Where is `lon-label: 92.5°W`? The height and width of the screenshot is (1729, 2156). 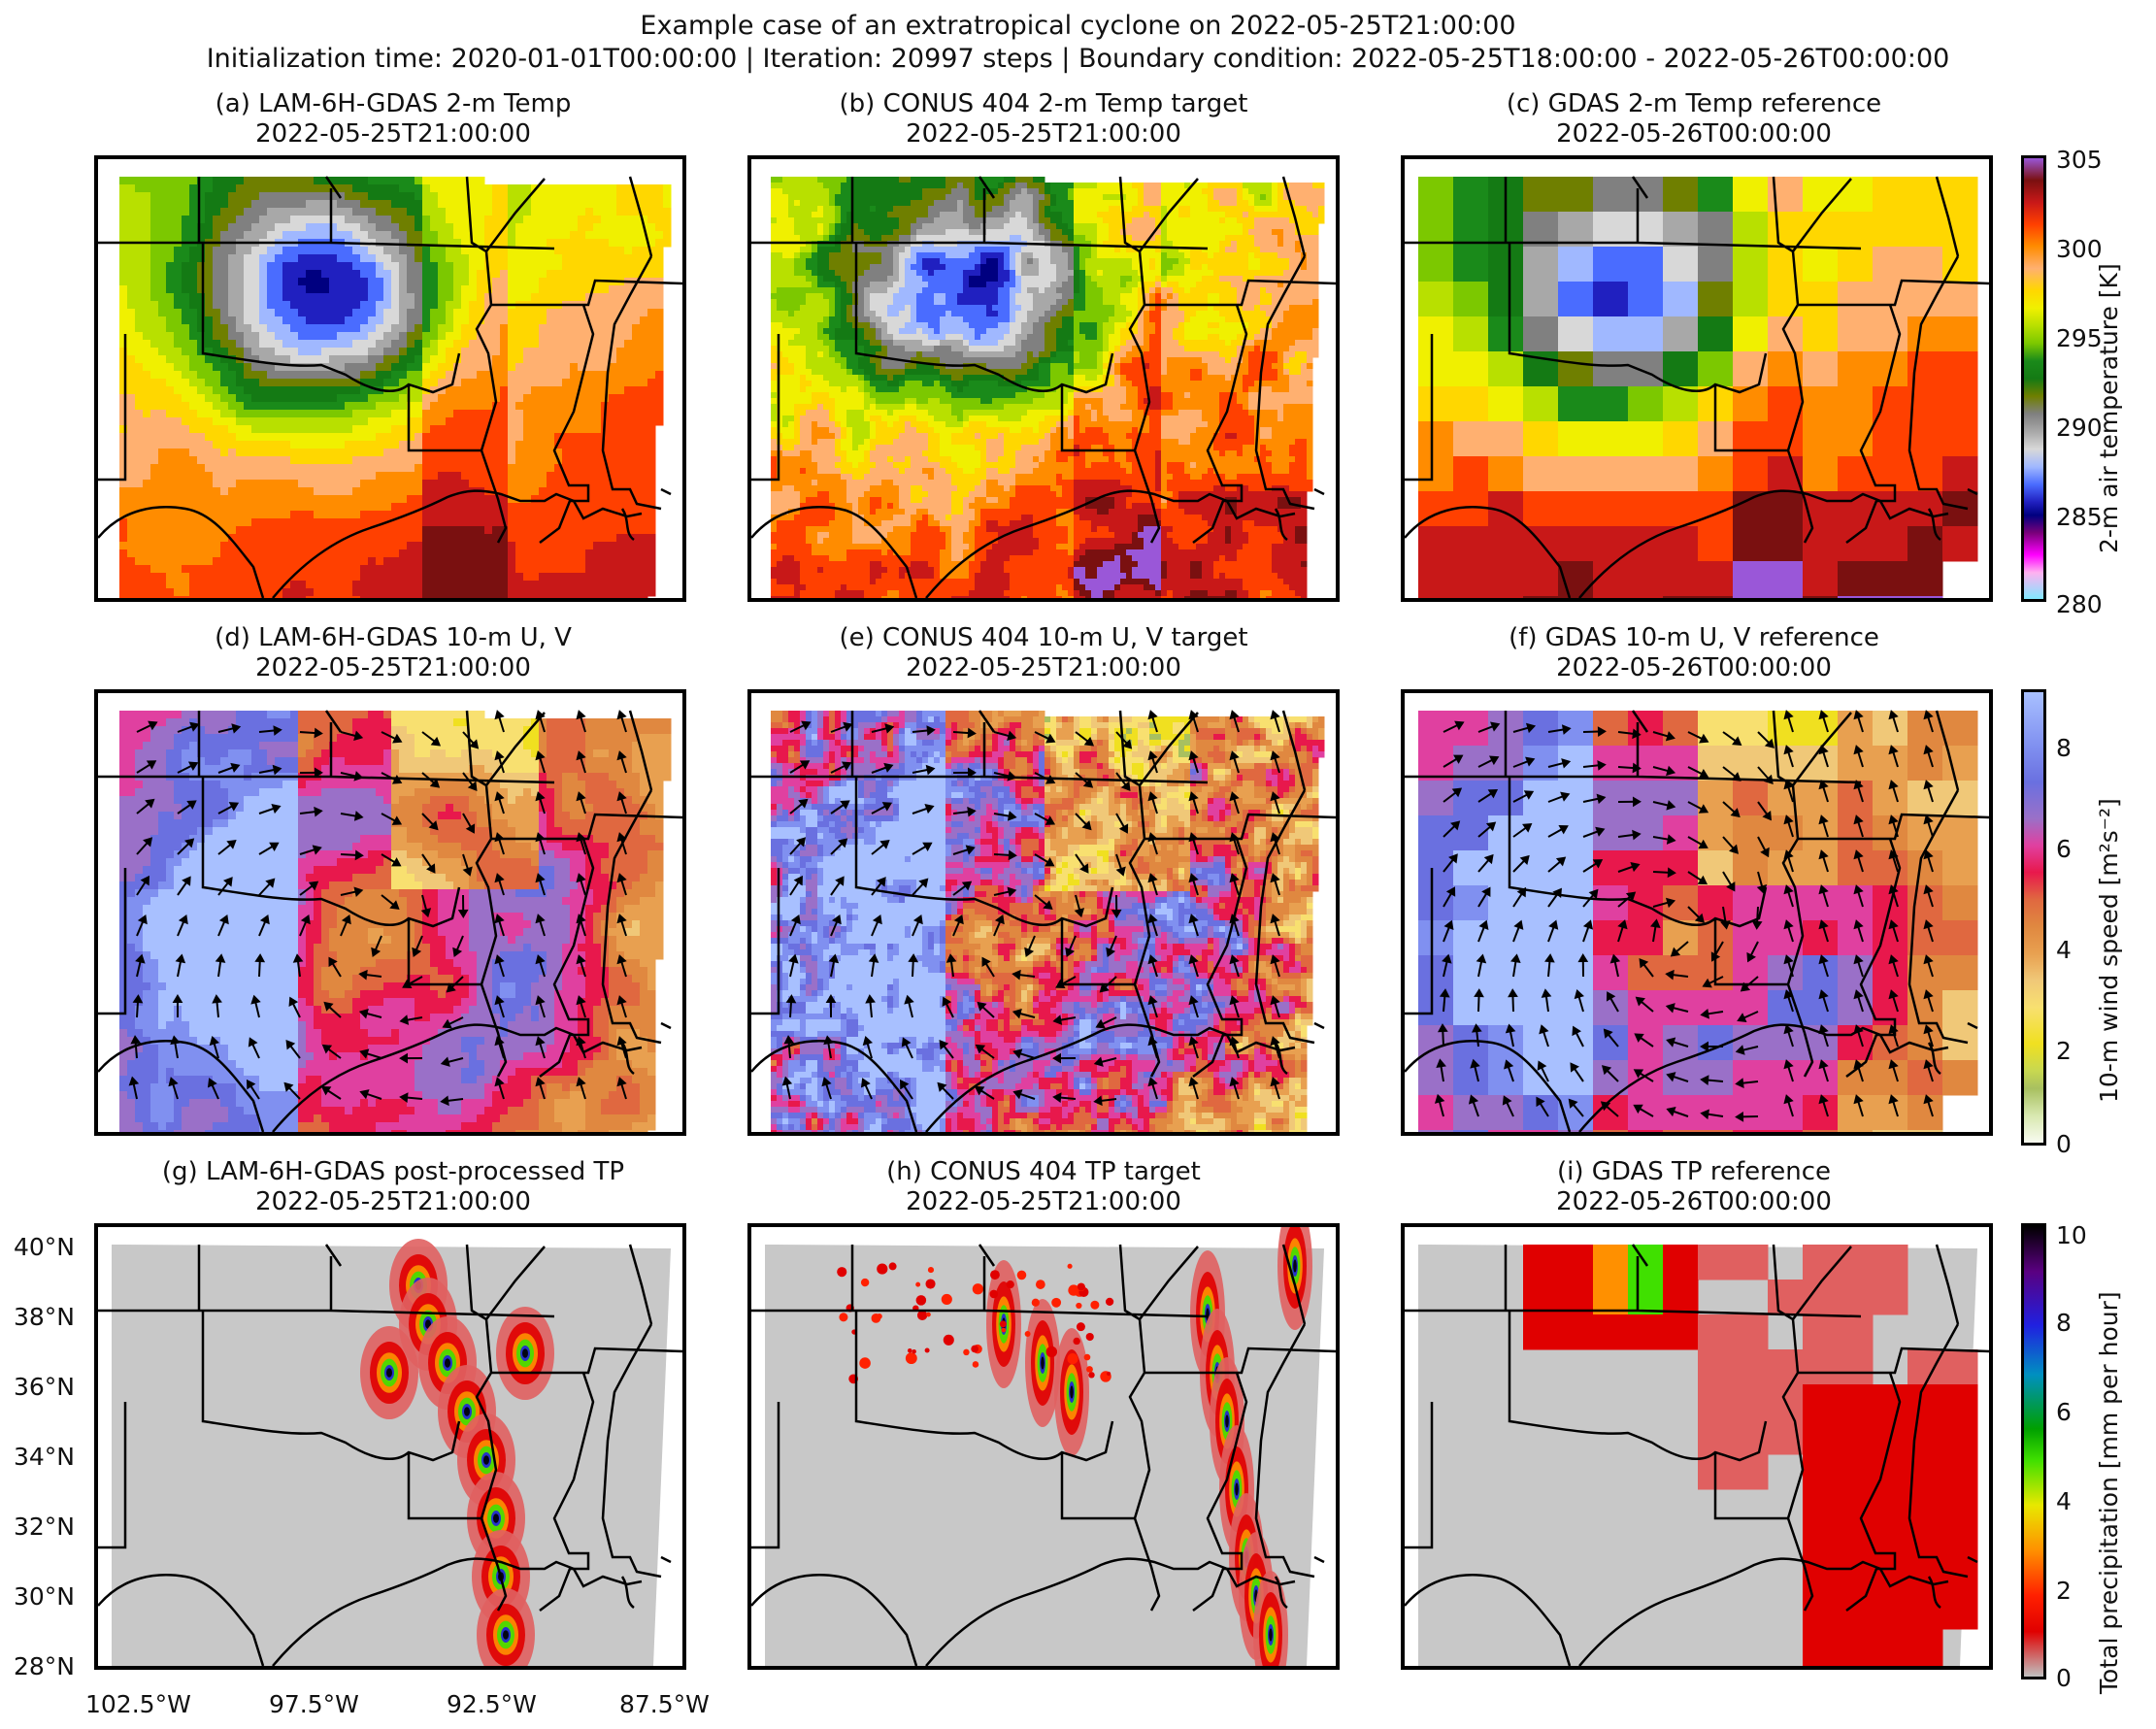 lon-label: 92.5°W is located at coordinates (492, 1704).